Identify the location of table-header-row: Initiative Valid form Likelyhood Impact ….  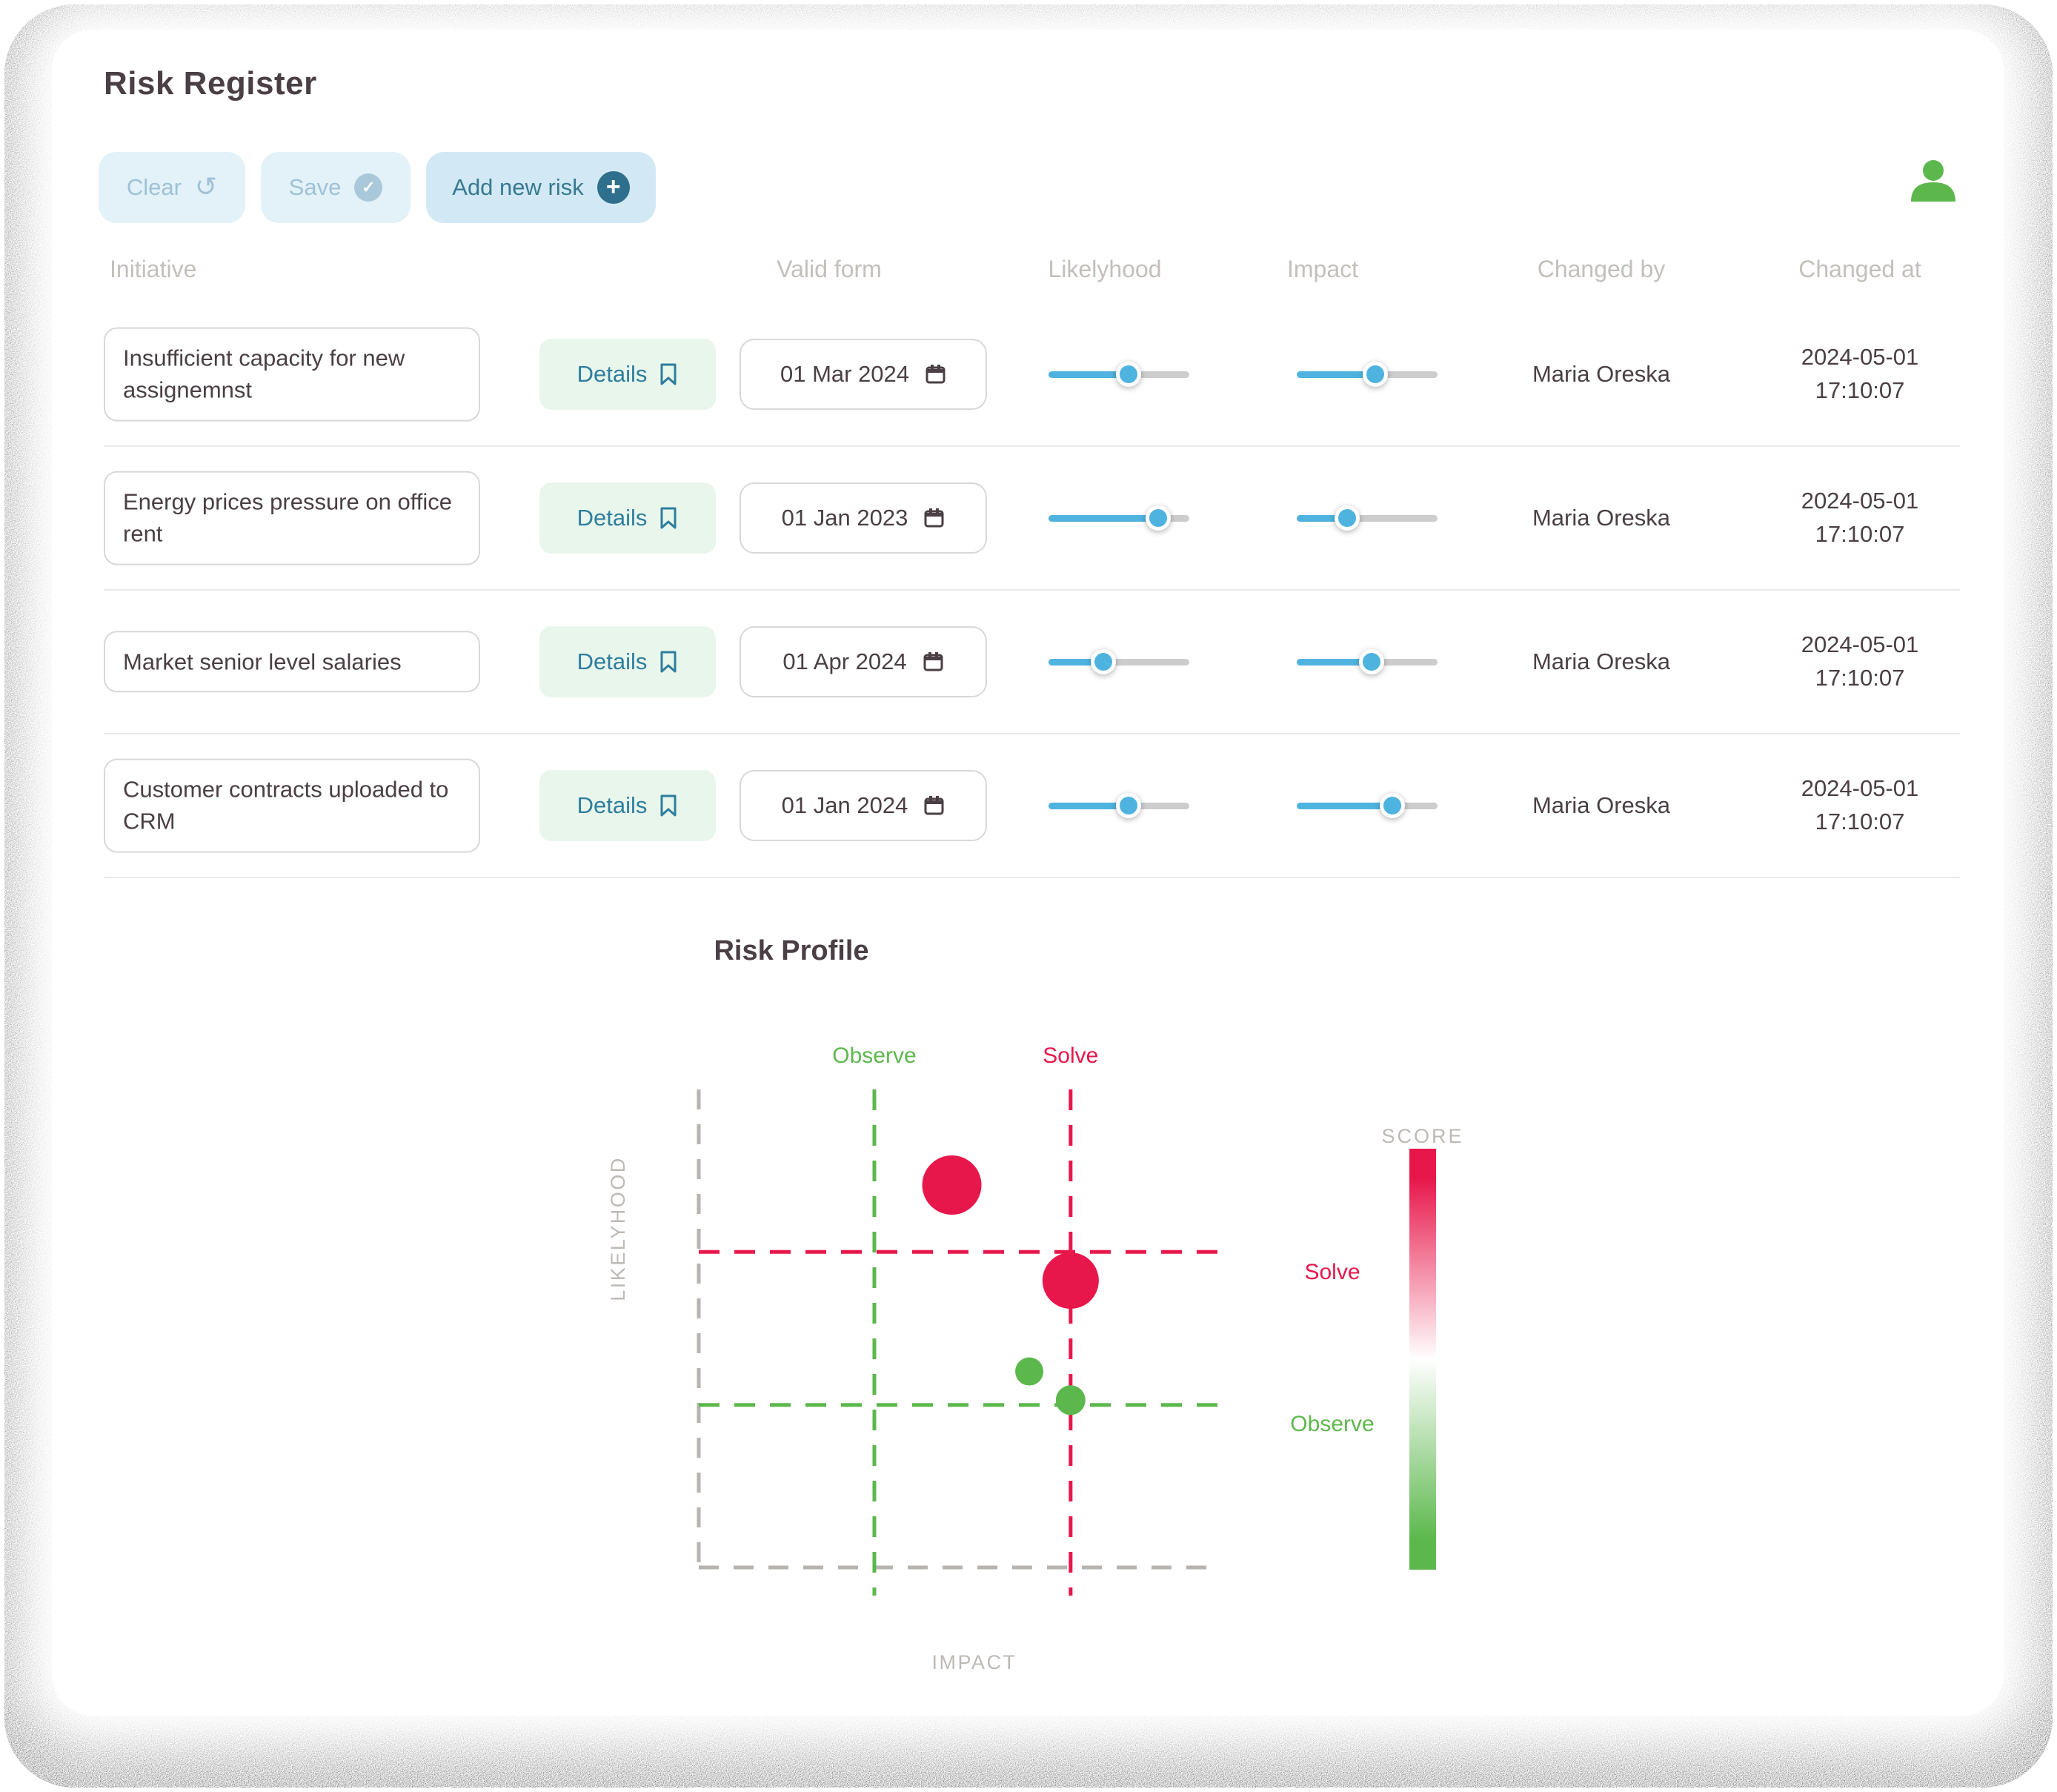
(1032, 274).